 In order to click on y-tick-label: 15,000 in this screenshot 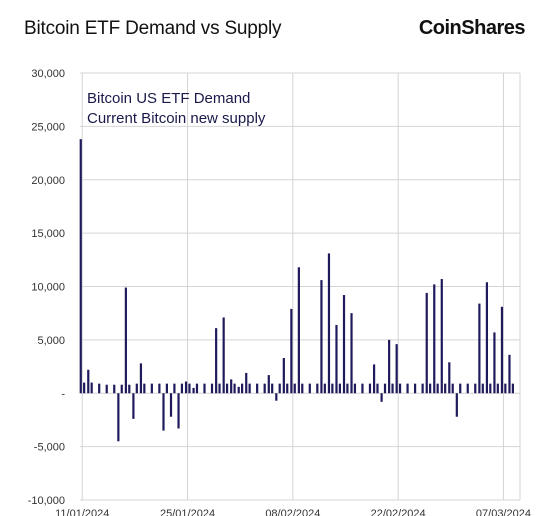, I will do `click(48, 234)`.